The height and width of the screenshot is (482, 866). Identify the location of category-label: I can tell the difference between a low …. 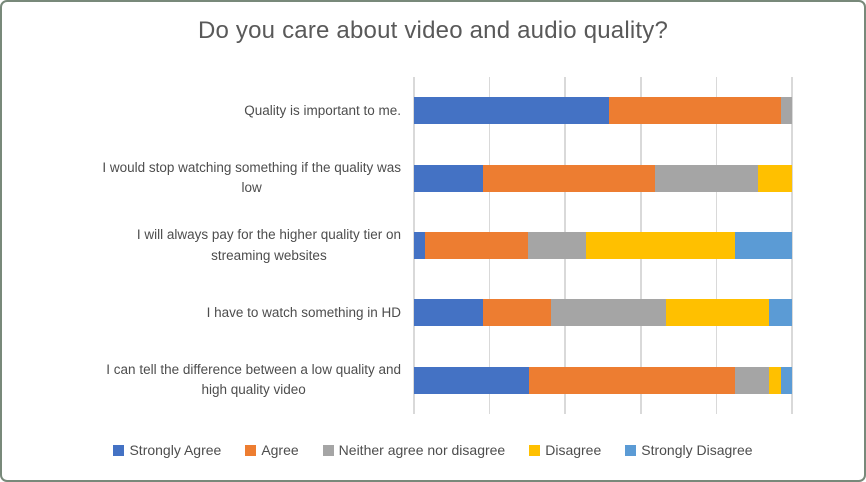
(208, 380).